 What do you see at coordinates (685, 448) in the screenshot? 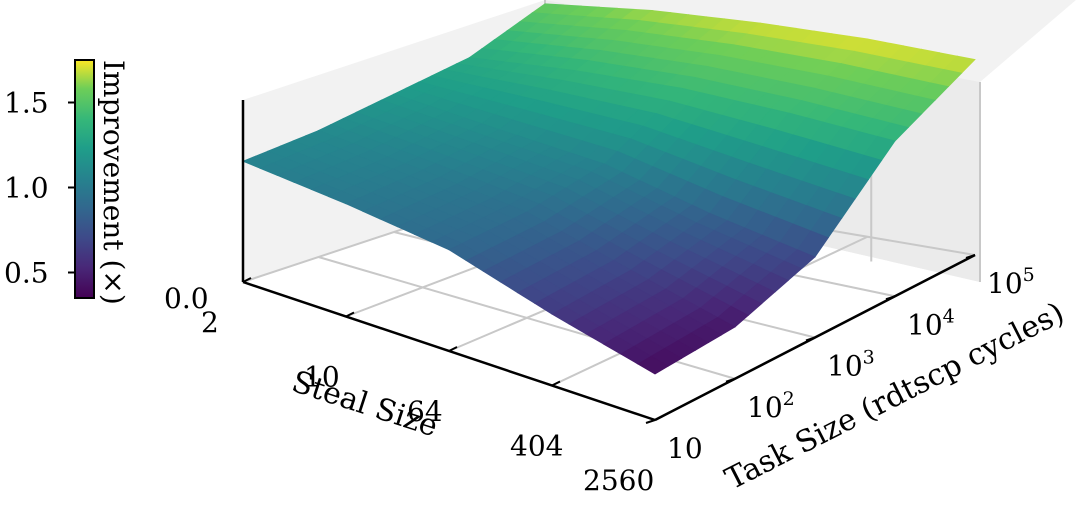
I see `y-tick-label: 10` at bounding box center [685, 448].